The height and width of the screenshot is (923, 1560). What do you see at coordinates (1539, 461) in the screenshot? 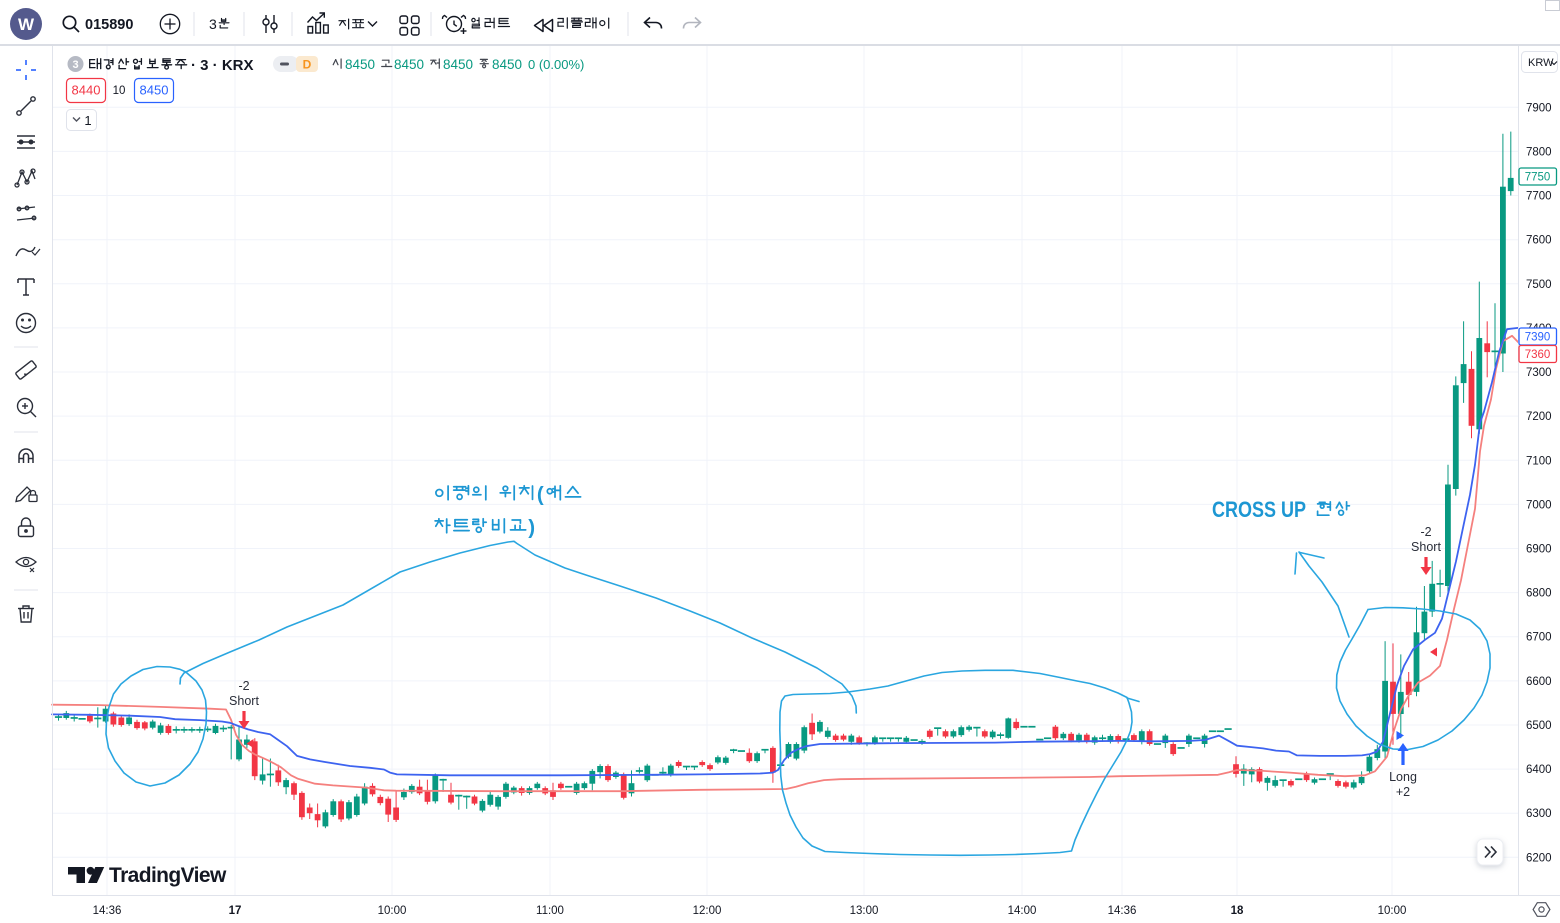
I see `svg-text: 7100` at bounding box center [1539, 461].